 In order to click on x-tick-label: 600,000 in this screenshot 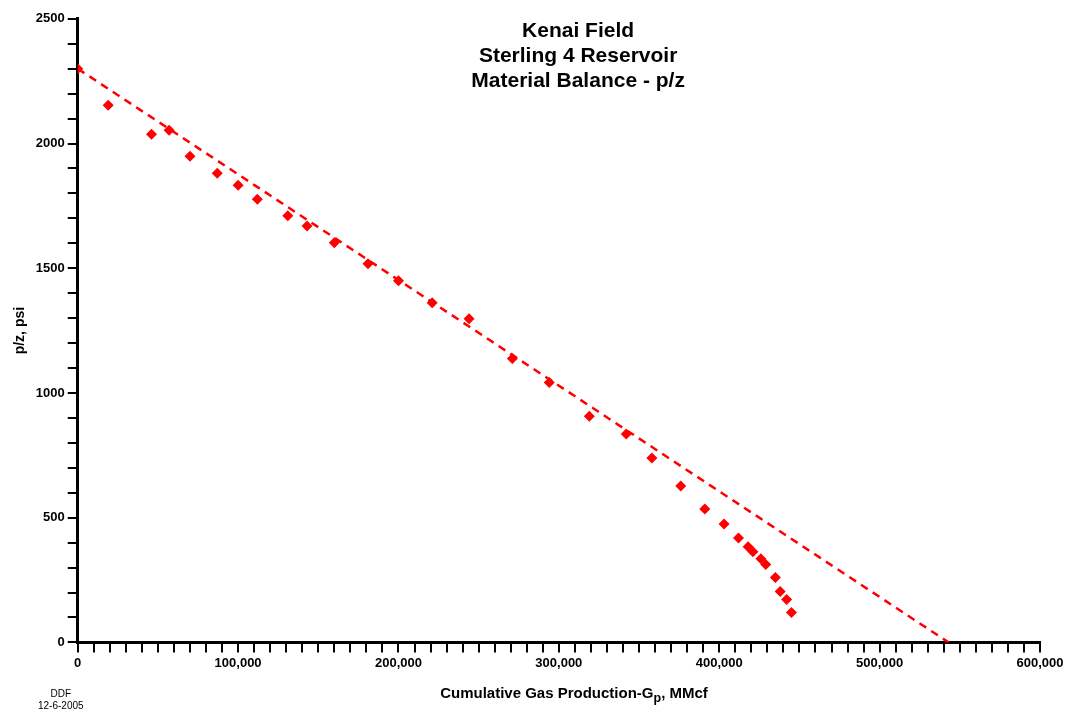, I will do `click(1040, 662)`.